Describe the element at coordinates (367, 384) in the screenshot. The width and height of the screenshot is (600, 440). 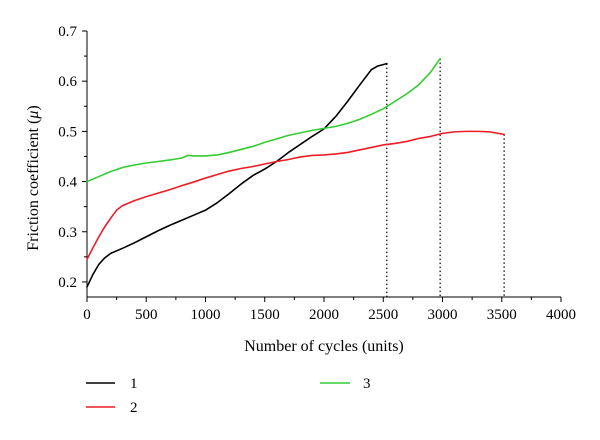
I see `legend-label-3: 3` at that location.